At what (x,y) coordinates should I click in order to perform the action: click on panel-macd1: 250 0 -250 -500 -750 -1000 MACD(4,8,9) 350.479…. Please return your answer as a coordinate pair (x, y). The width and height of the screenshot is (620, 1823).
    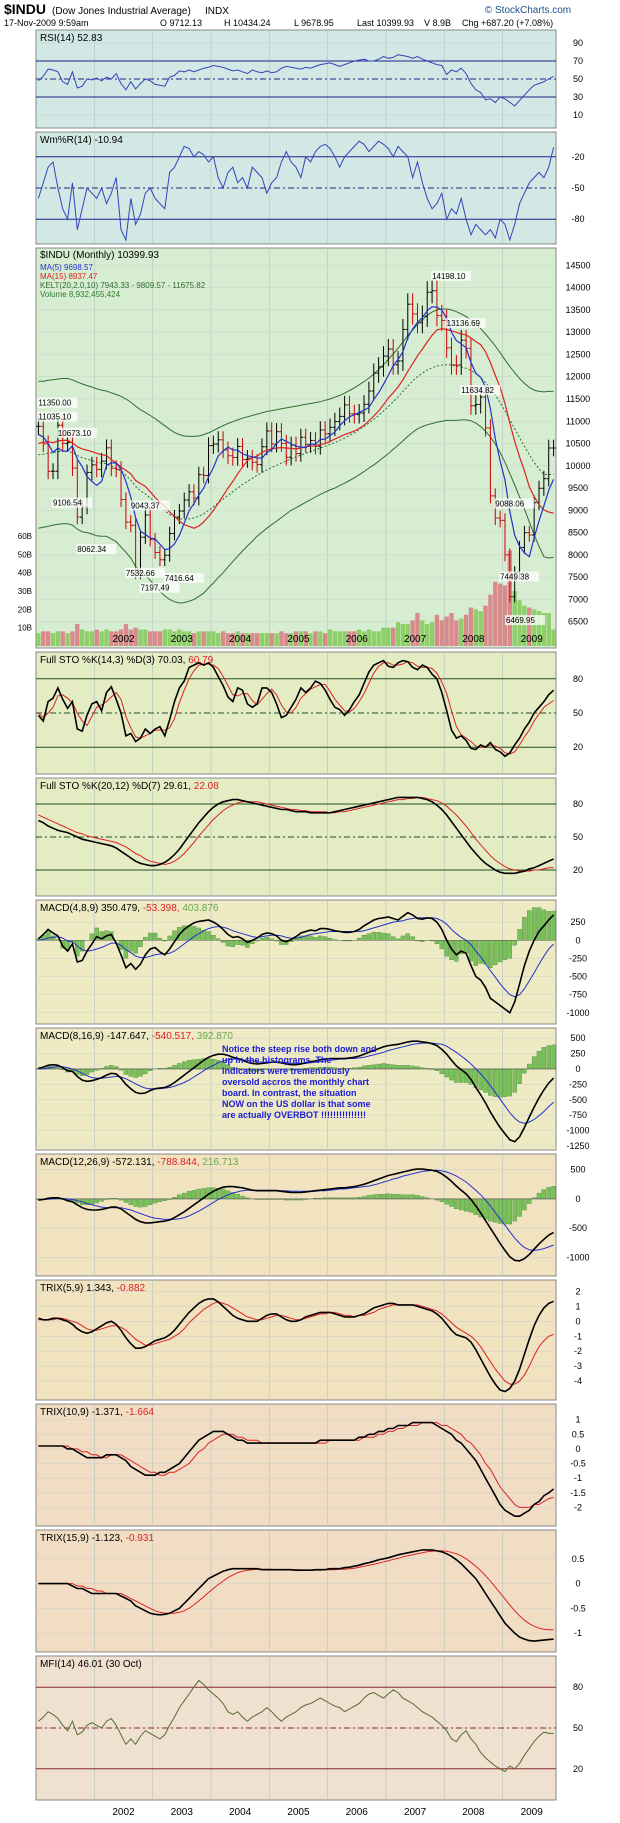
    Looking at the image, I should click on (312, 962).